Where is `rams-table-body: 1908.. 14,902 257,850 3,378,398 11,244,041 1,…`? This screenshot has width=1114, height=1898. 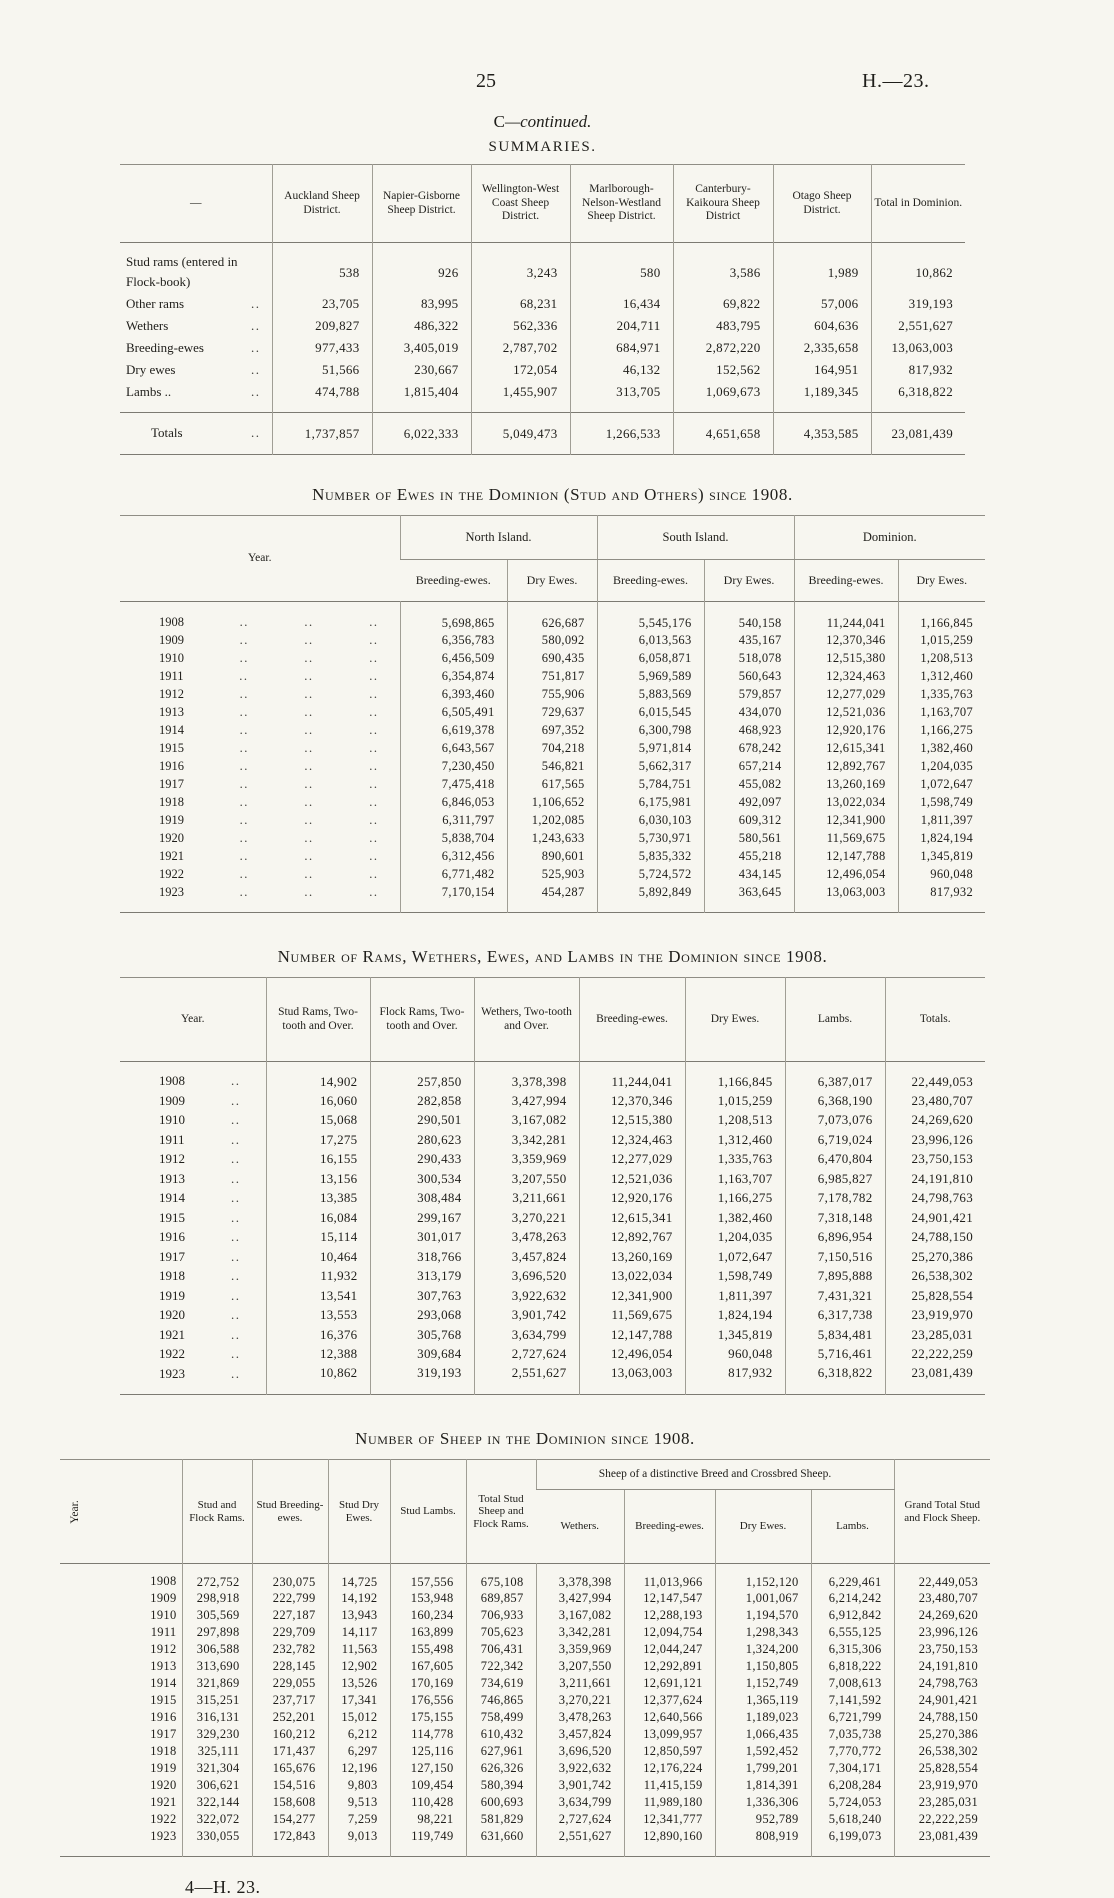 rams-table-body: 1908.. 14,902 257,850 3,378,398 11,244,041 1,… is located at coordinates (552, 1228).